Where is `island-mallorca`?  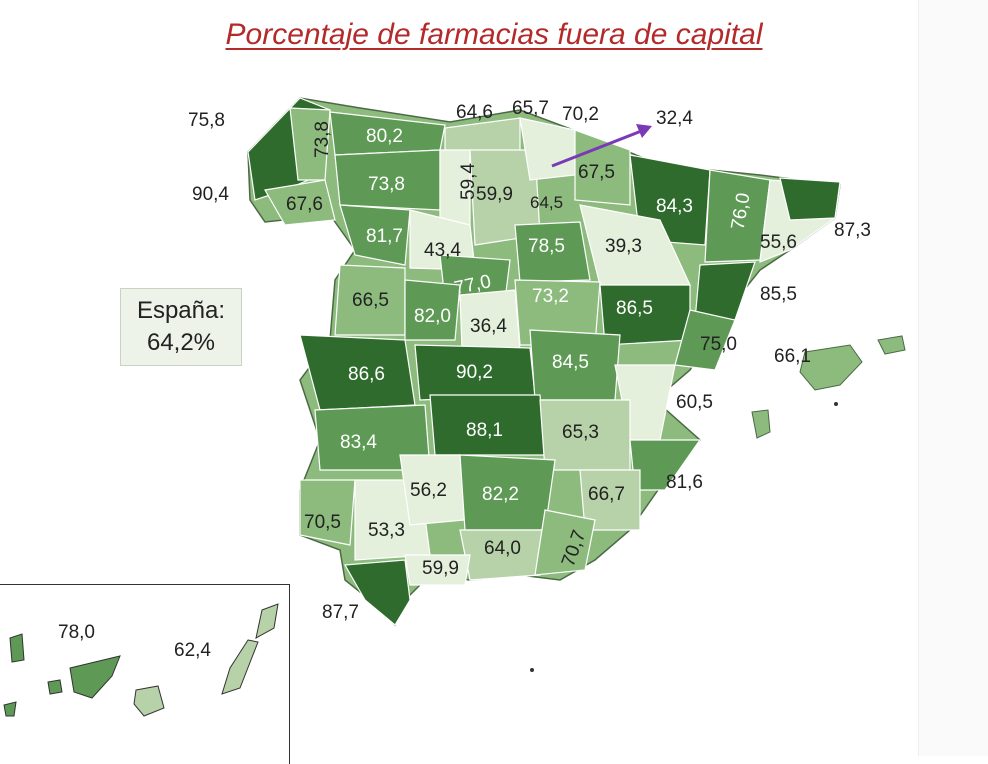
island-mallorca is located at coordinates (831, 367).